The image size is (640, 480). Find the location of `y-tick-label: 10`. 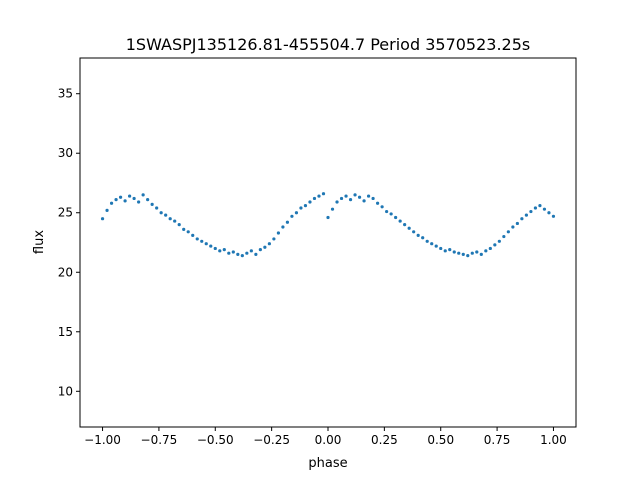

y-tick-label: 10 is located at coordinates (65, 391).